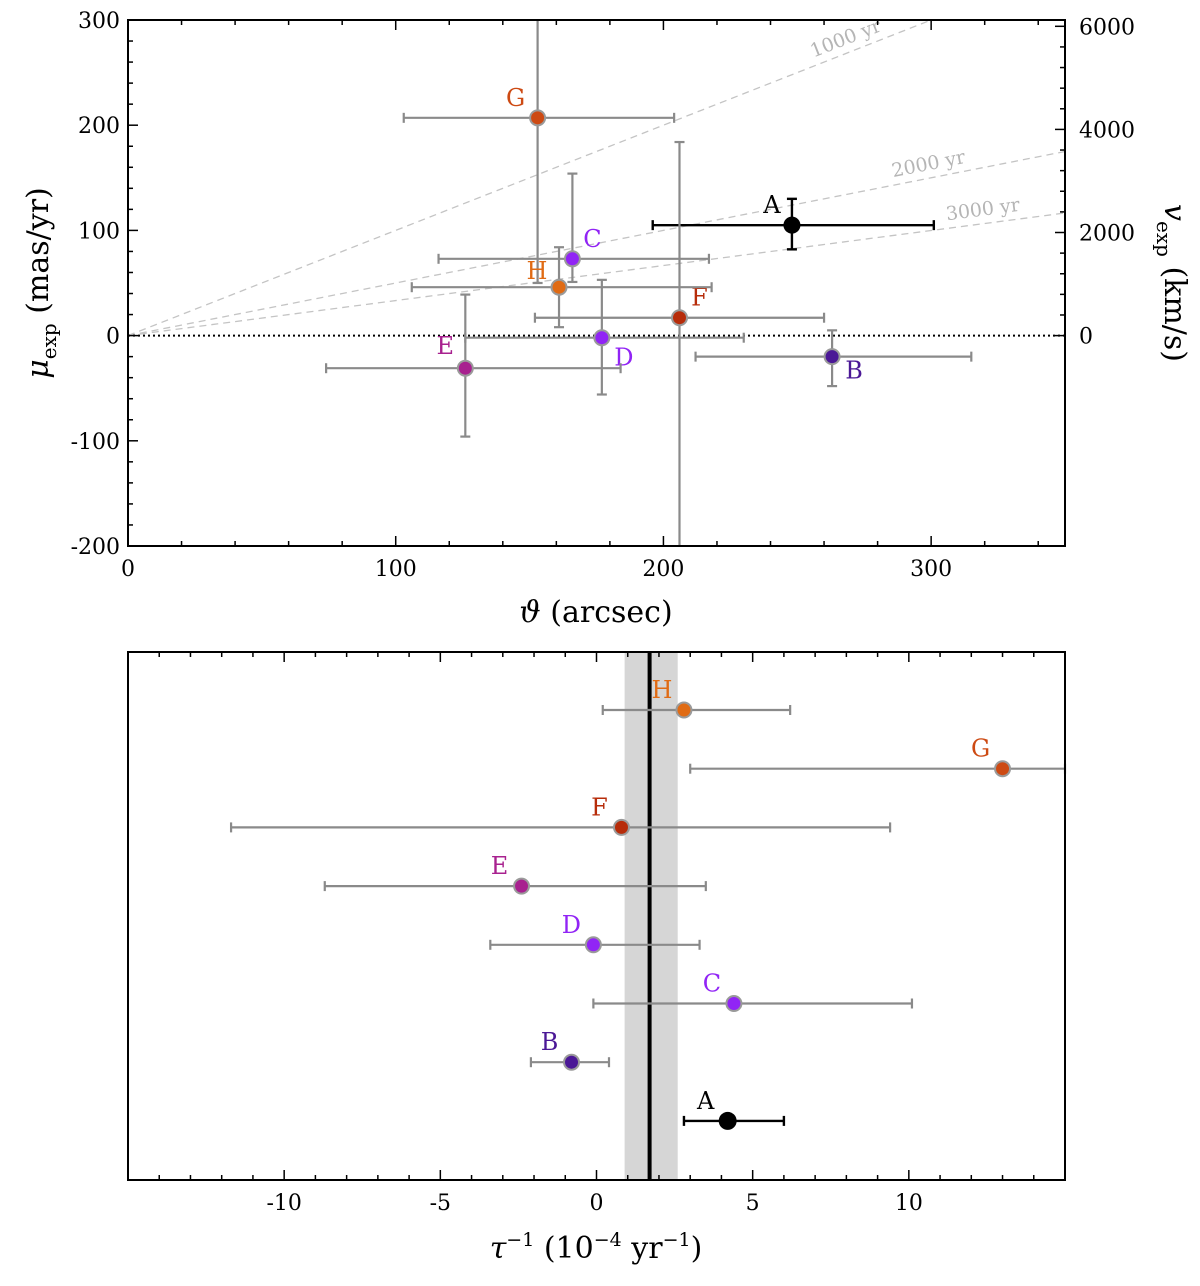  Describe the element at coordinates (929, 164) in the screenshot. I see `age-line-label: 2000 yr` at that location.